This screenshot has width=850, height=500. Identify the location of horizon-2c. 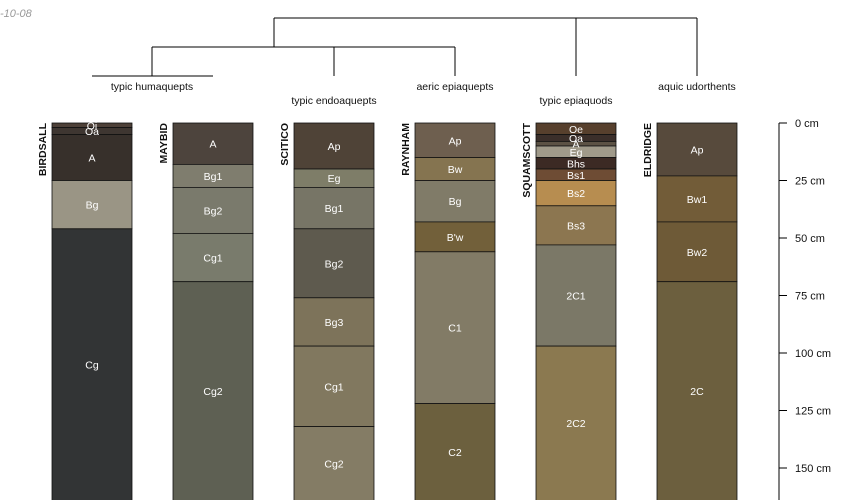
(697, 390).